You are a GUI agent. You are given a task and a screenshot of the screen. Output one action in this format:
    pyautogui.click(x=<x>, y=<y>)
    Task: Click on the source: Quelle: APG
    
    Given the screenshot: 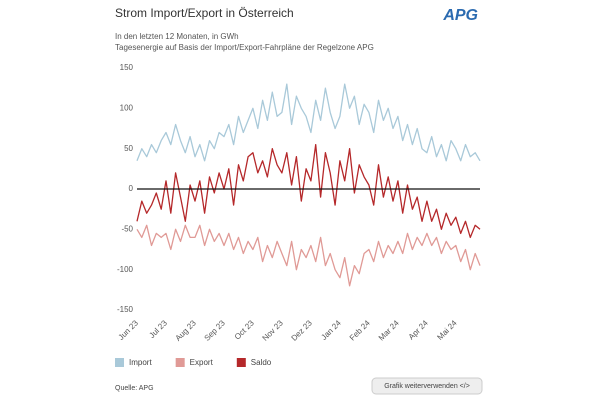 What is the action you would take?
    pyautogui.click(x=134, y=388)
    